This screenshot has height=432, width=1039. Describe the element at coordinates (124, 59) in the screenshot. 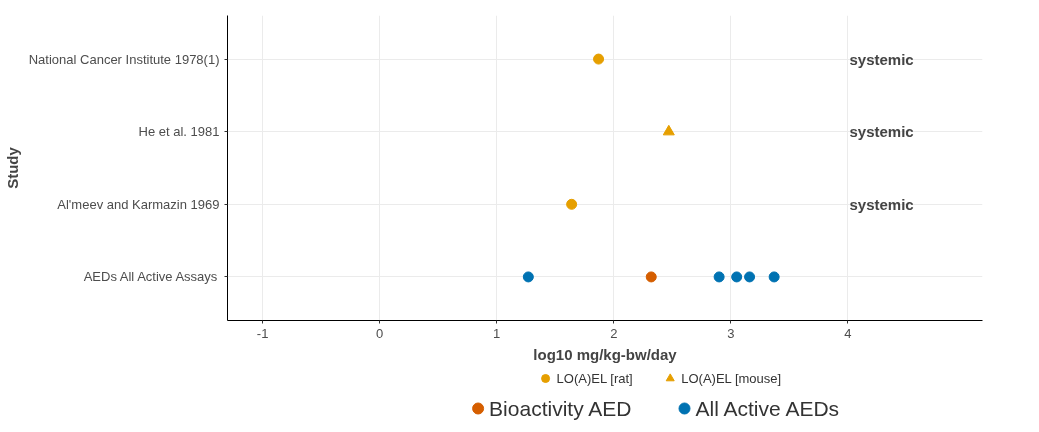

I see `y-tick-label: National Cancer Institute 1978(1)` at that location.